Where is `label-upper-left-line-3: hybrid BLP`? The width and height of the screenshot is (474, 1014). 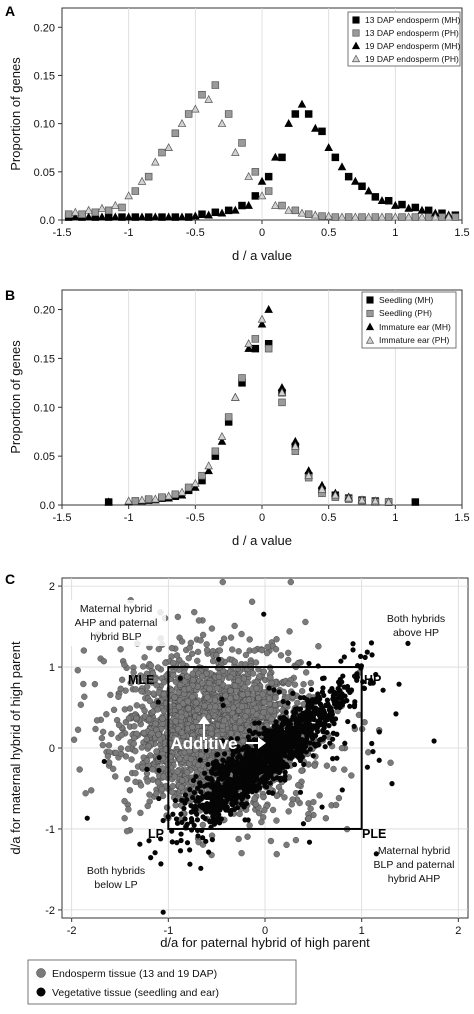 label-upper-left-line-3: hybrid BLP is located at coordinates (115, 637).